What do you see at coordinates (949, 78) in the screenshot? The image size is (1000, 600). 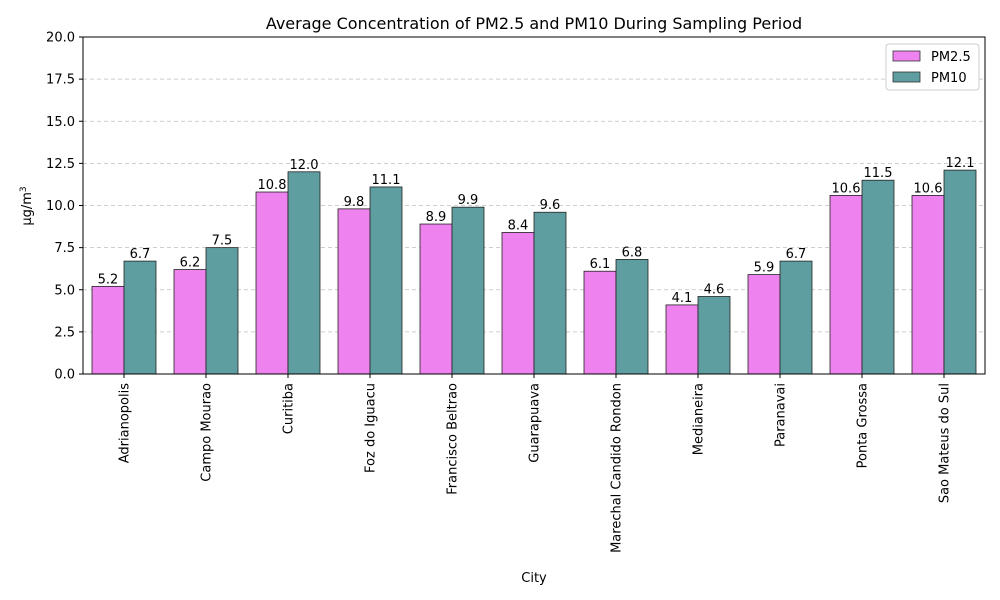 I see `legend-label-pm10: PM10` at bounding box center [949, 78].